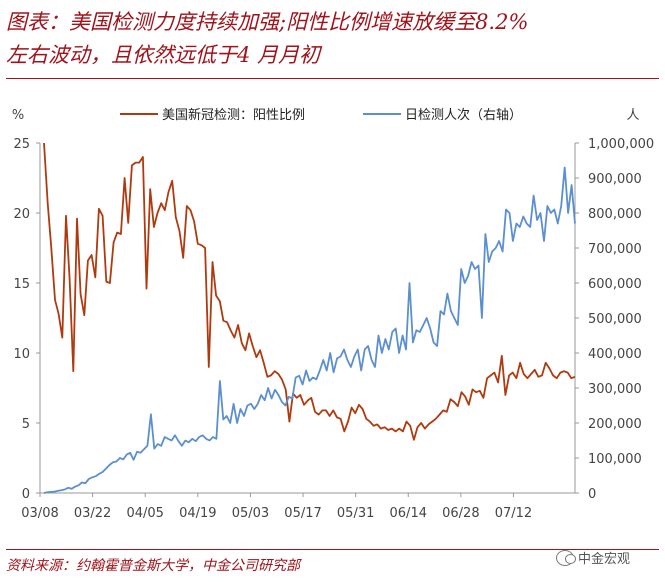  Describe the element at coordinates (332, 78) in the screenshot. I see `title-divider` at that location.